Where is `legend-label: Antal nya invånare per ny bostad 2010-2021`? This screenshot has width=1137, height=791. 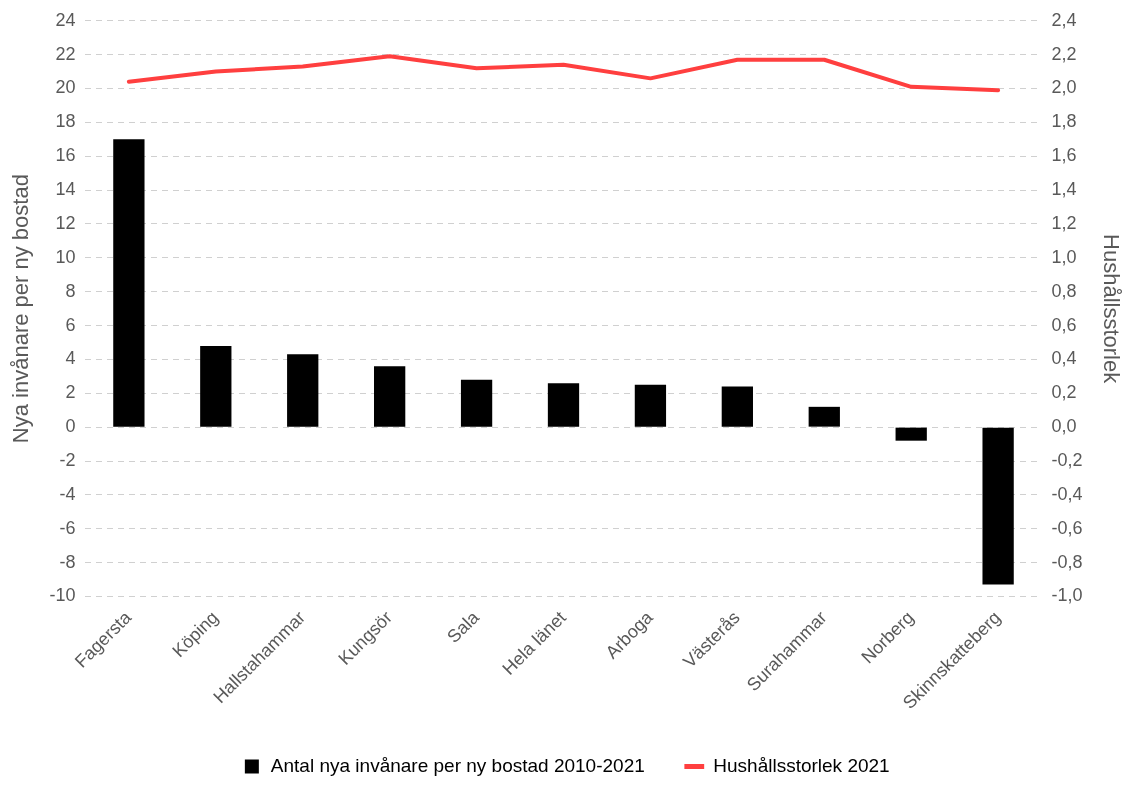
legend-label: Antal nya invånare per ny bostad 2010-2021 is located at coordinates (457, 765).